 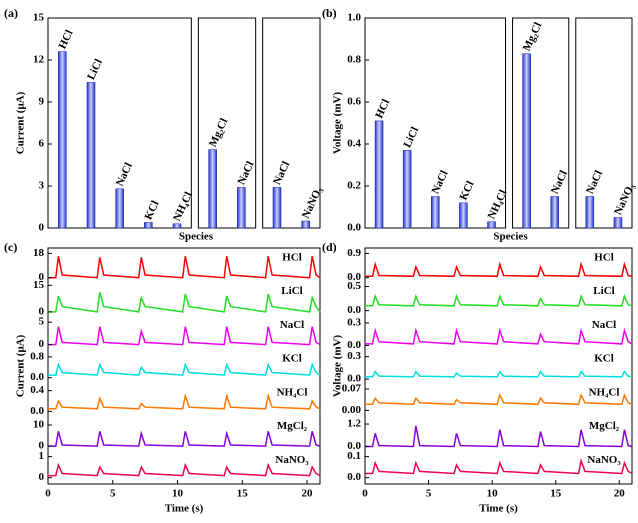 I want to click on y-tick-label: 0.6, so click(x=354, y=102).